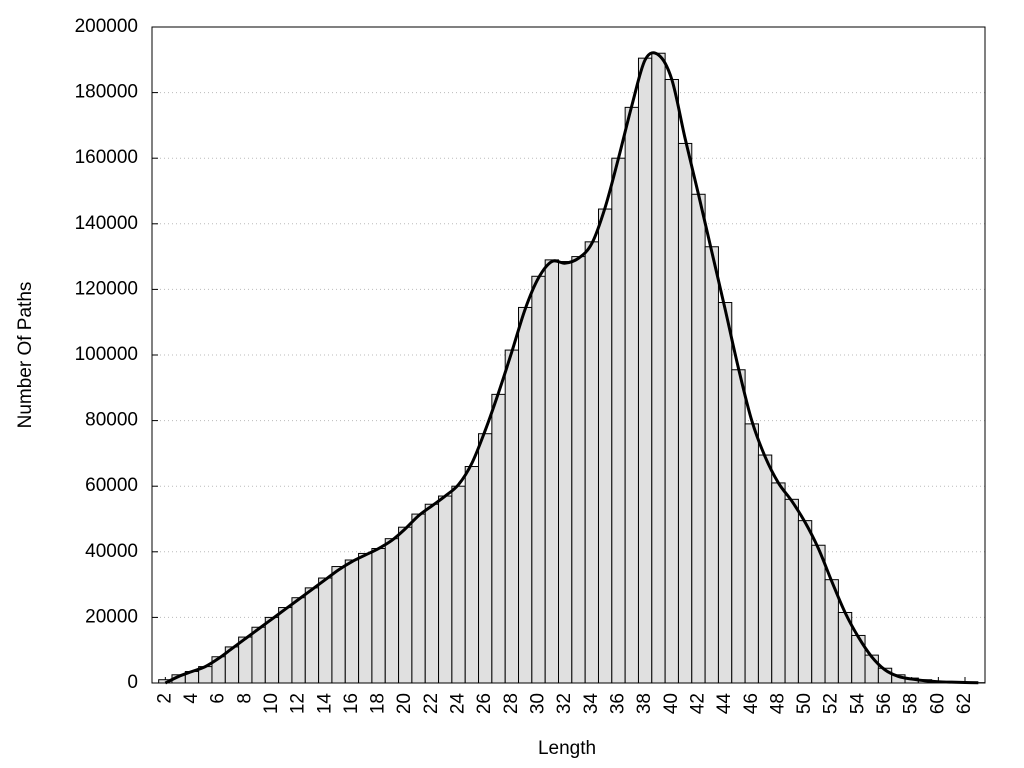 The image size is (1024, 768). I want to click on x-tick-label: 2, so click(164, 698).